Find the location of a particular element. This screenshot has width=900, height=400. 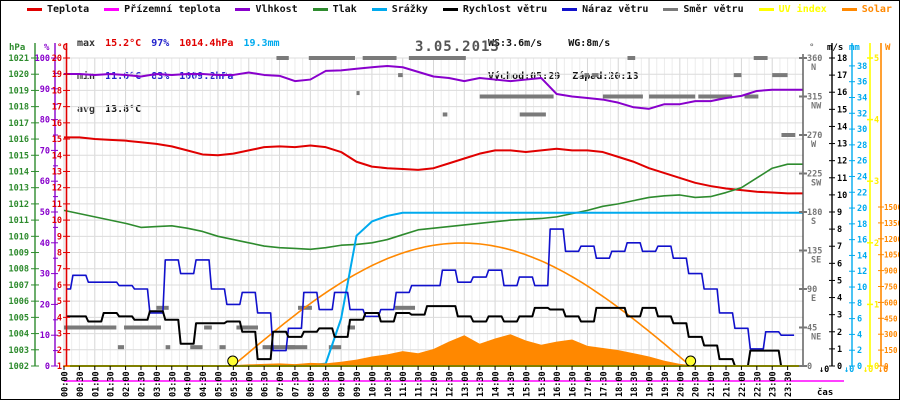

svg-text: 150 is located at coordinates (891, 350).